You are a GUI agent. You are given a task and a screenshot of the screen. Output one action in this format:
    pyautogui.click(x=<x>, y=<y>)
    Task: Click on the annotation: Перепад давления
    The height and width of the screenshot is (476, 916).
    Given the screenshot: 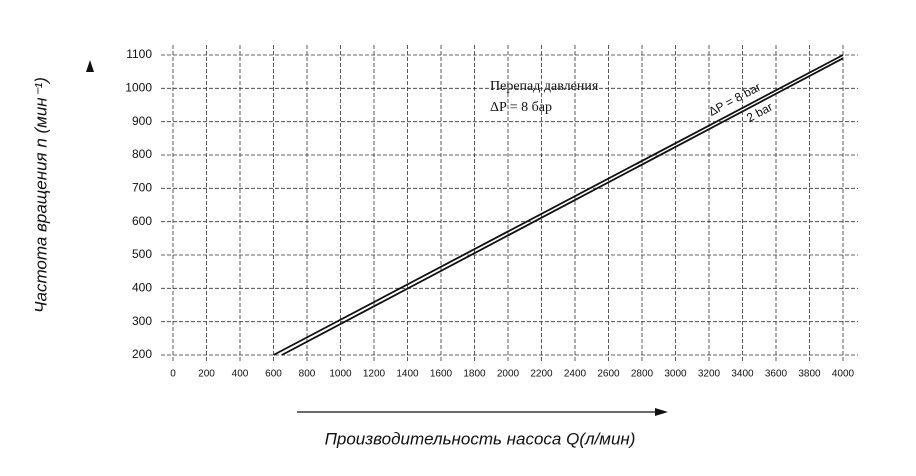 What is the action you would take?
    pyautogui.click(x=544, y=86)
    